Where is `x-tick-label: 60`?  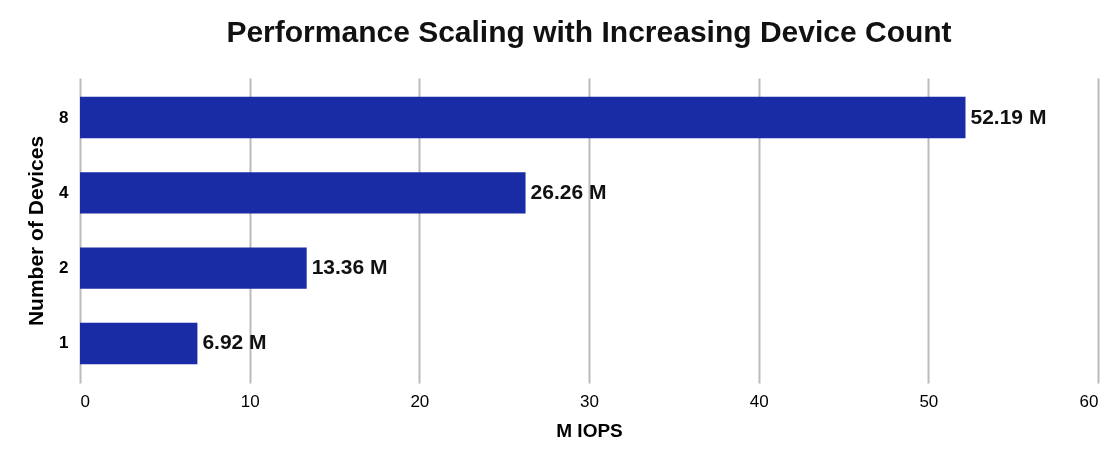 x-tick-label: 60 is located at coordinates (1089, 401).